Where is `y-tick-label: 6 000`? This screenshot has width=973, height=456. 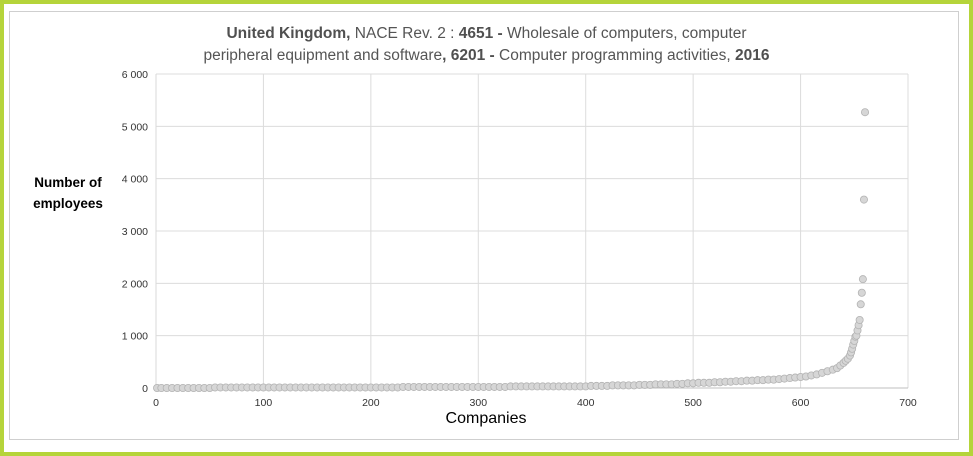
y-tick-label: 6 000 is located at coordinates (135, 75).